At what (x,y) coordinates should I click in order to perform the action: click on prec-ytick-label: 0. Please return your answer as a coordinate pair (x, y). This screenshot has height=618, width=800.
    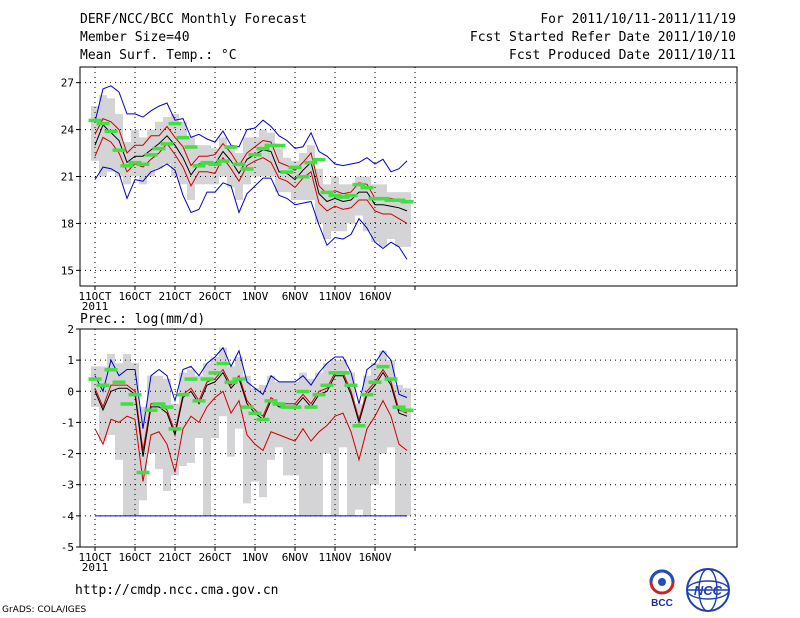
    Looking at the image, I should click on (70, 391).